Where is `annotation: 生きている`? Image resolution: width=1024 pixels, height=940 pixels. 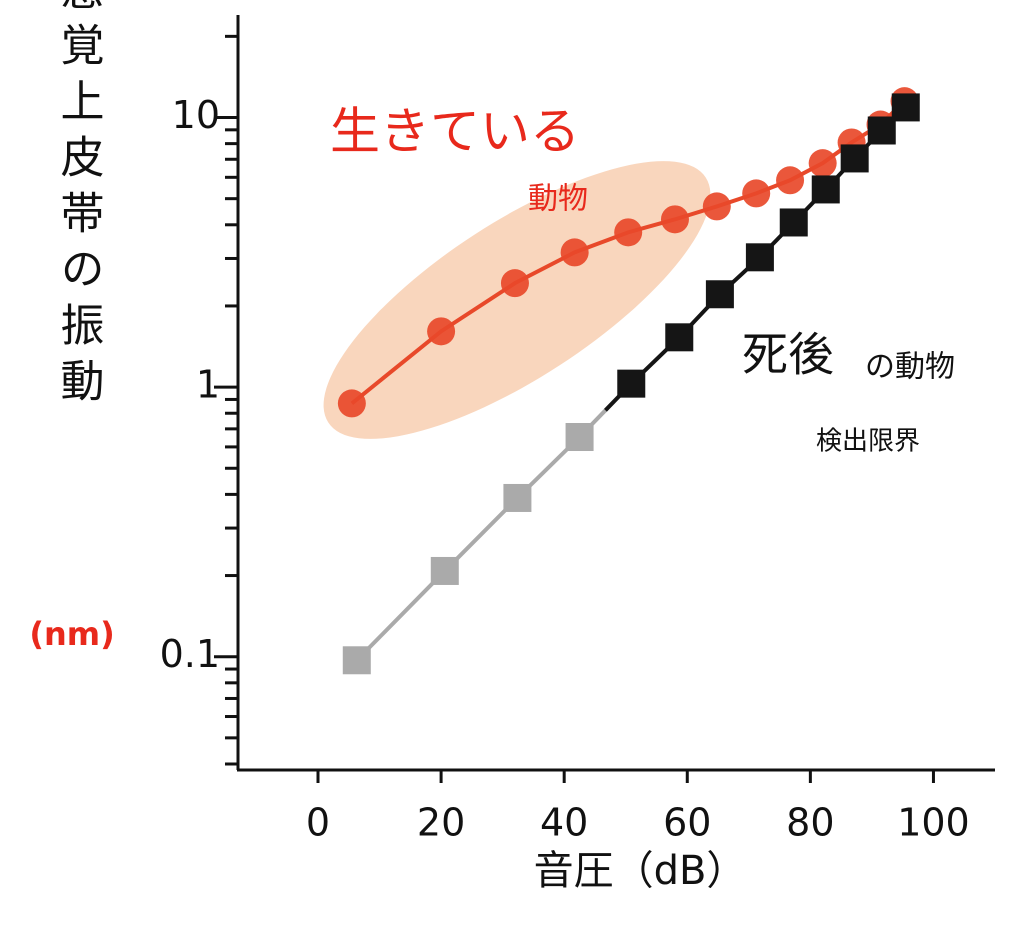 annotation: 生きている is located at coordinates (455, 132).